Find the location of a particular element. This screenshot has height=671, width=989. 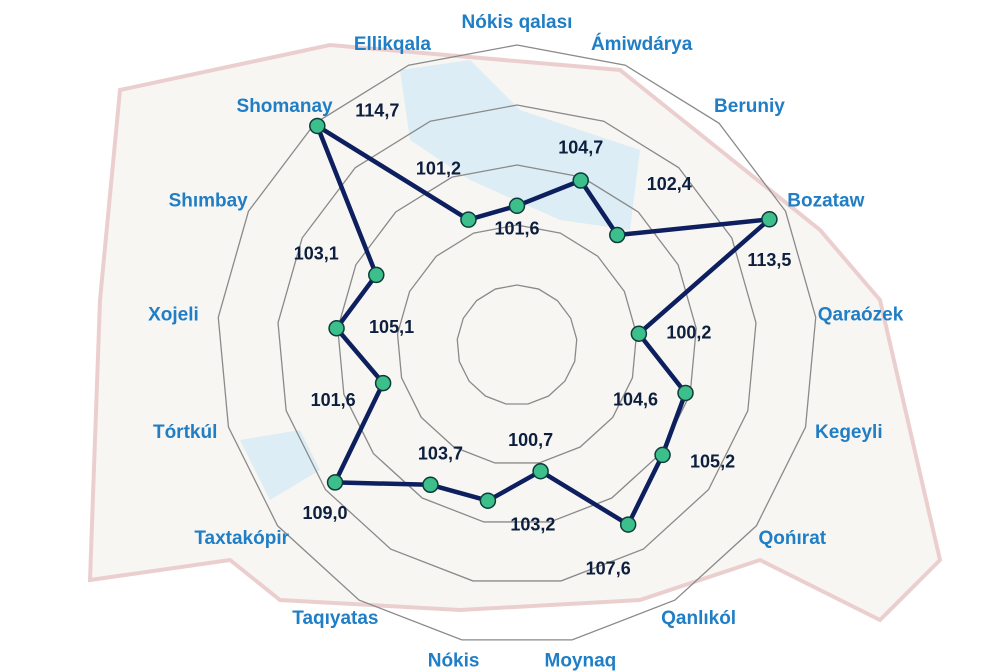

category-label: Nókis qalası is located at coordinates (517, 22).